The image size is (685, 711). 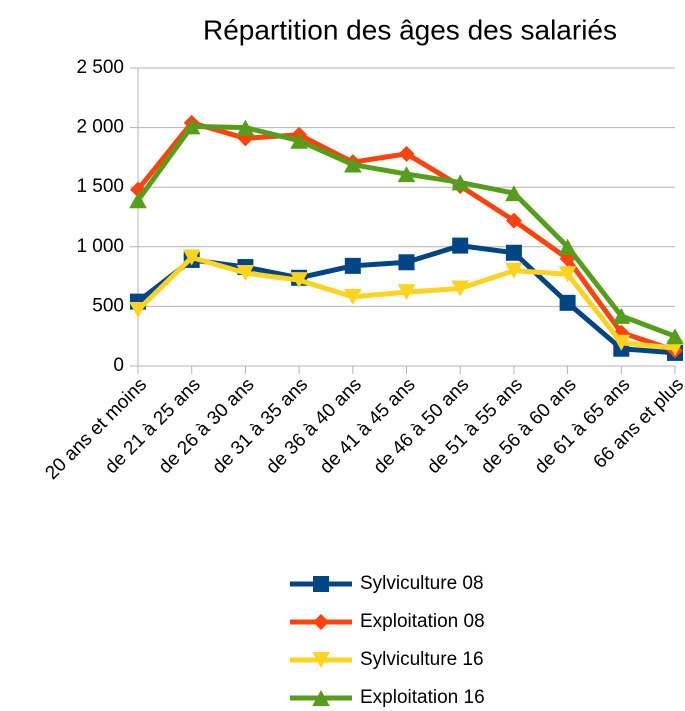 What do you see at coordinates (410, 29) in the screenshot?
I see `chart-title: Répartition des âges des salariés` at bounding box center [410, 29].